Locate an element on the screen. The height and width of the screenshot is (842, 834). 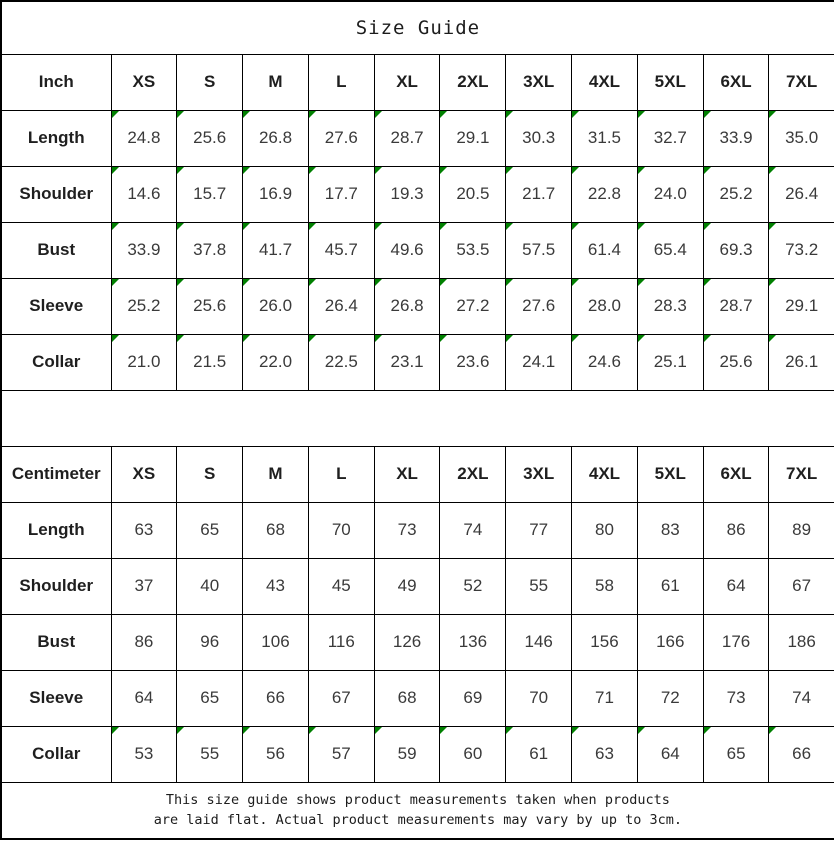
value-text: 73 is located at coordinates (407, 529).